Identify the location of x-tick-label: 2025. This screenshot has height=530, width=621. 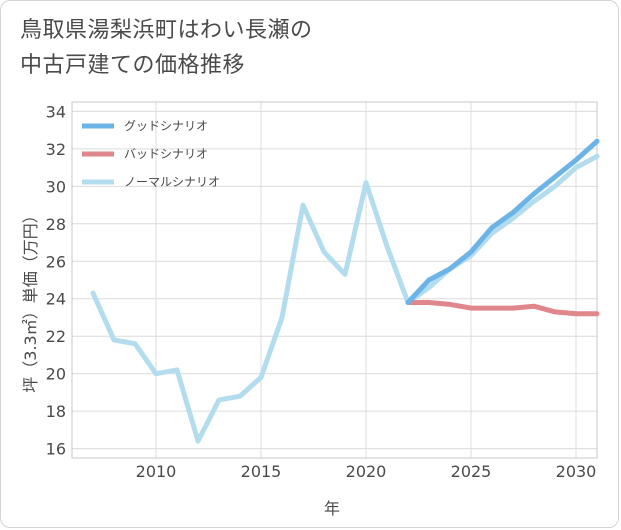
(471, 471).